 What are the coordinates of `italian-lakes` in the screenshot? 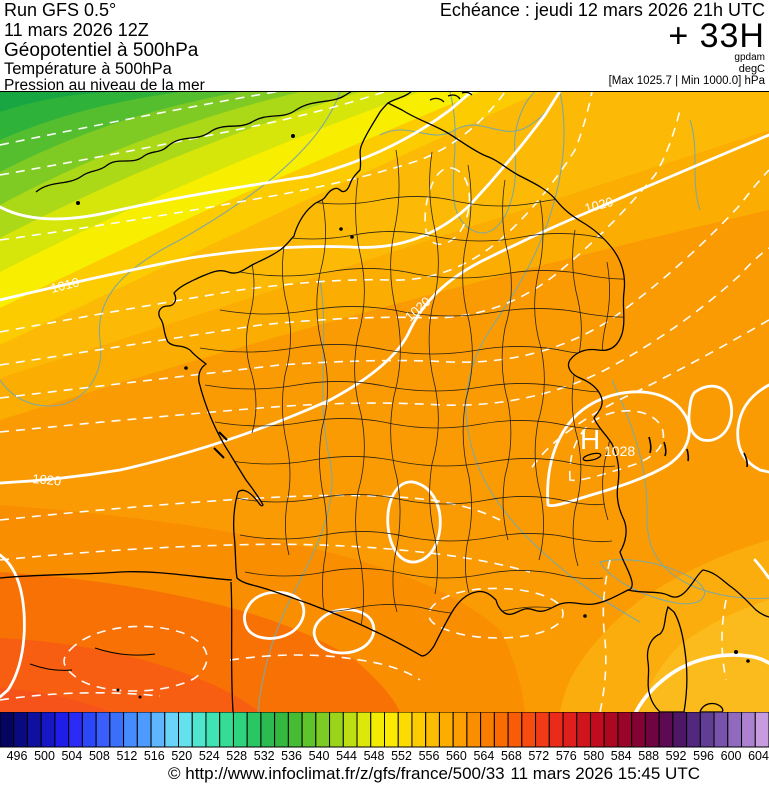 It's located at (698, 452).